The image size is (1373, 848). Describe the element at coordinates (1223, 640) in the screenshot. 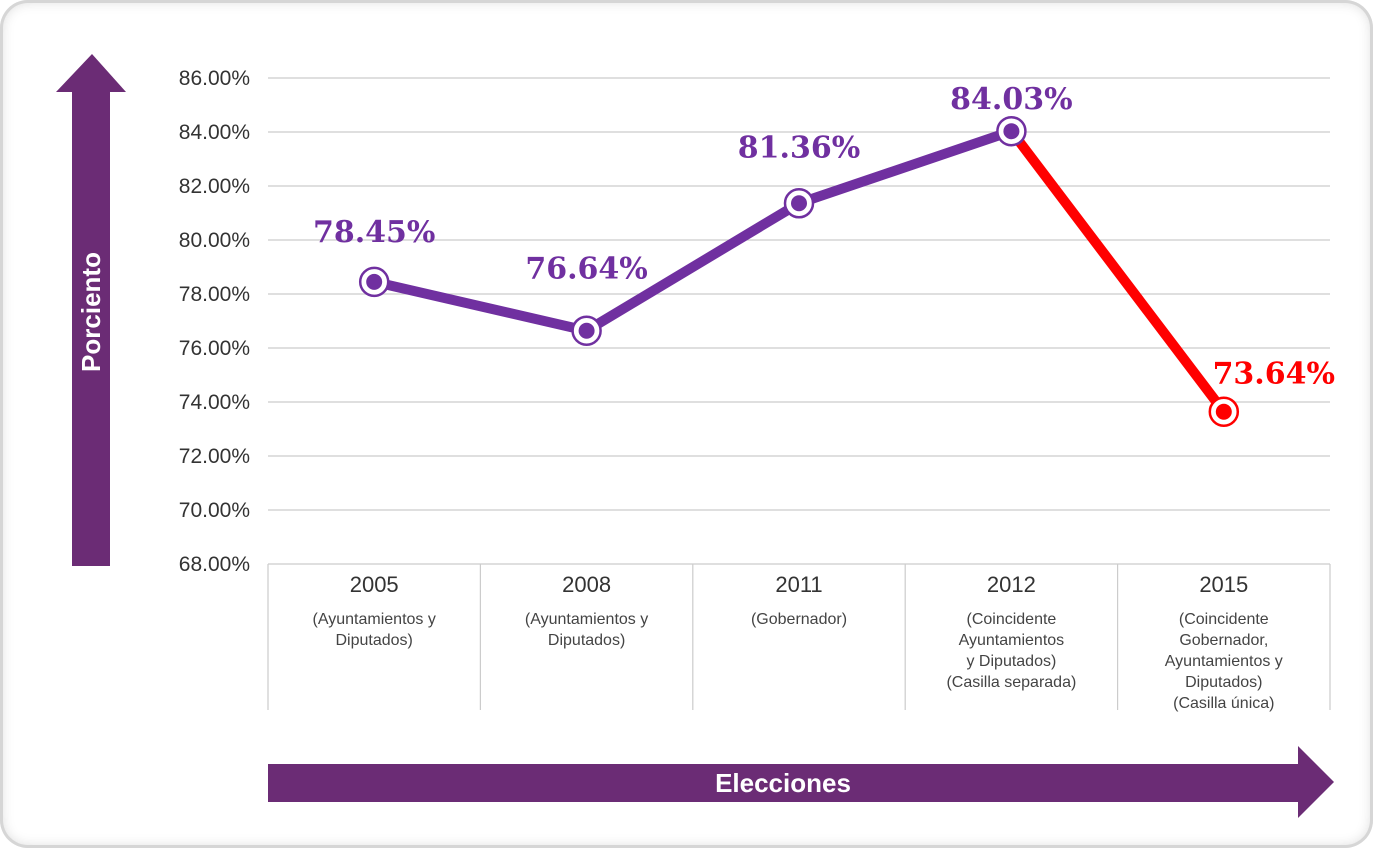

I see `category-description-line: Gobernador,` at that location.